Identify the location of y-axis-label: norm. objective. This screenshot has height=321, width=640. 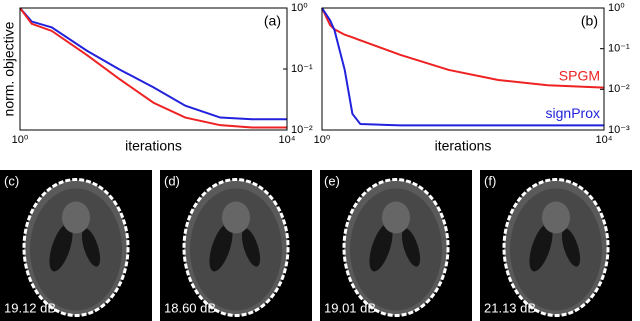
(9, 68).